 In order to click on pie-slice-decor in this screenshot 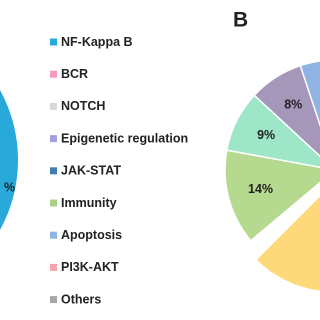, I will do `click(287, 243)`.